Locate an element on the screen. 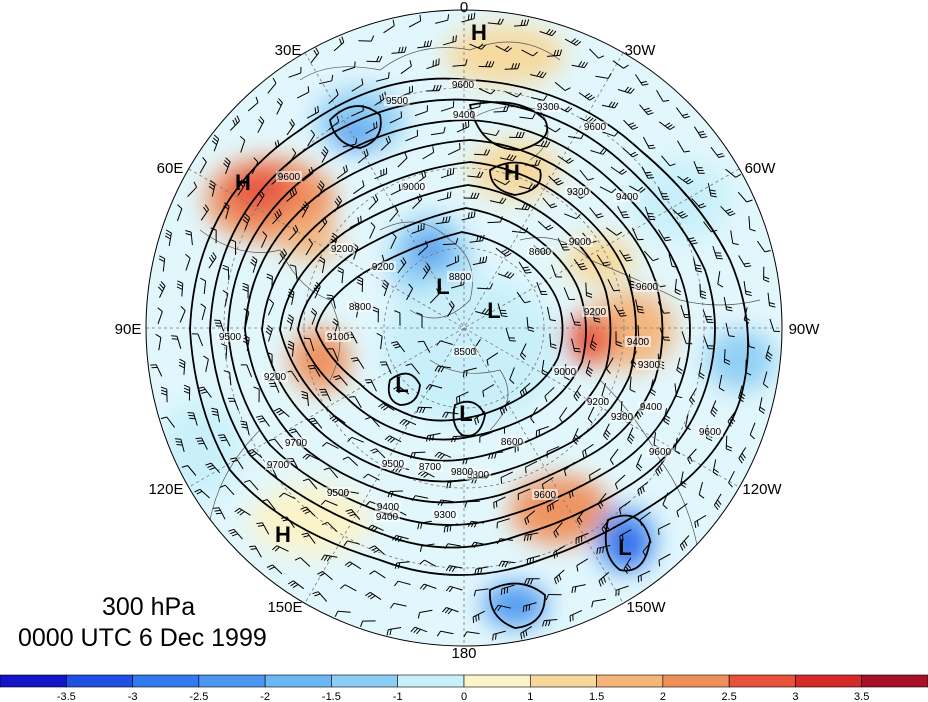 This screenshot has height=702, width=928. colorbar-tick-label: 3 is located at coordinates (795, 696).